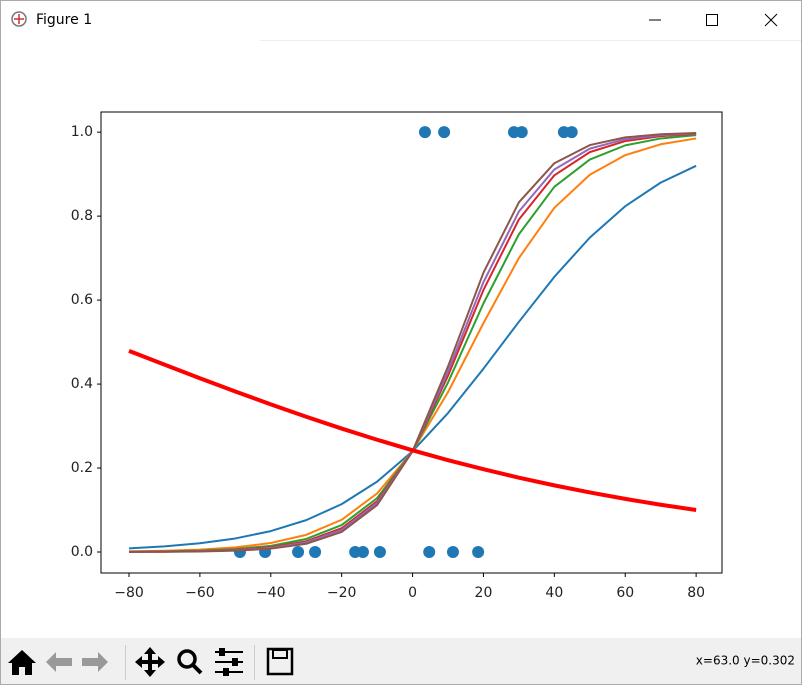 The width and height of the screenshot is (802, 685). What do you see at coordinates (82, 300) in the screenshot?
I see `y-tick-label: 0.6` at bounding box center [82, 300].